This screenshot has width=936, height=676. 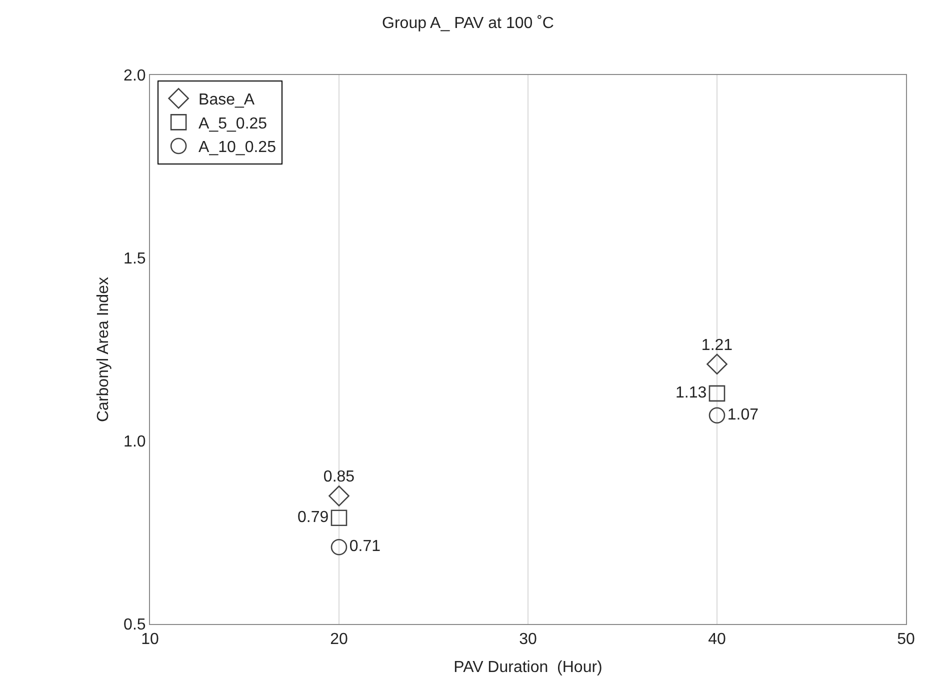 What do you see at coordinates (528, 667) in the screenshot?
I see `x-axis-title: PAV Duration (Hour)` at bounding box center [528, 667].